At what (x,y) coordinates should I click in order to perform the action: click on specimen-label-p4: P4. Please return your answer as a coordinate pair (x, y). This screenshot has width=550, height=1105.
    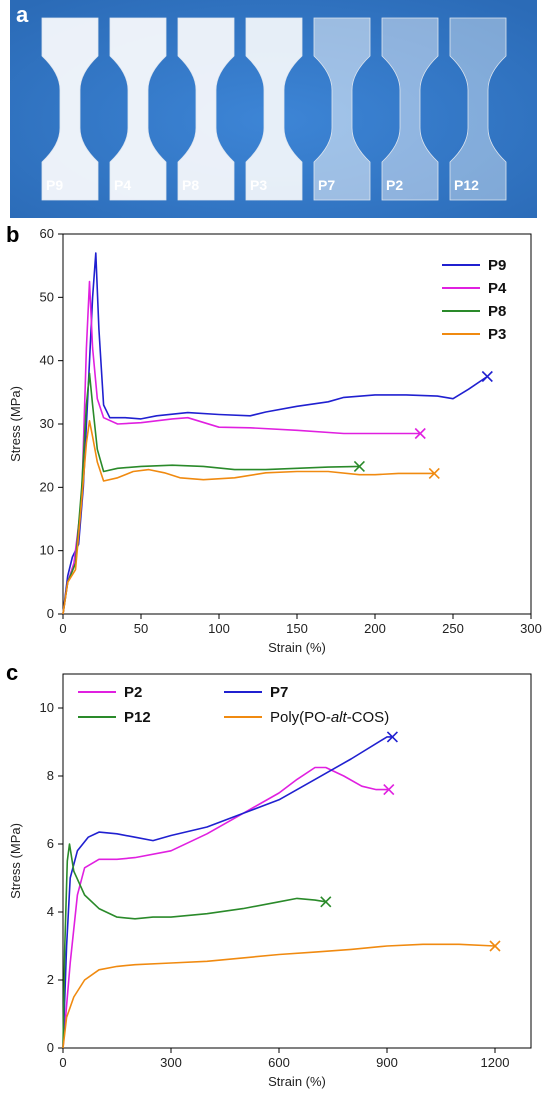
    Looking at the image, I should click on (122, 185).